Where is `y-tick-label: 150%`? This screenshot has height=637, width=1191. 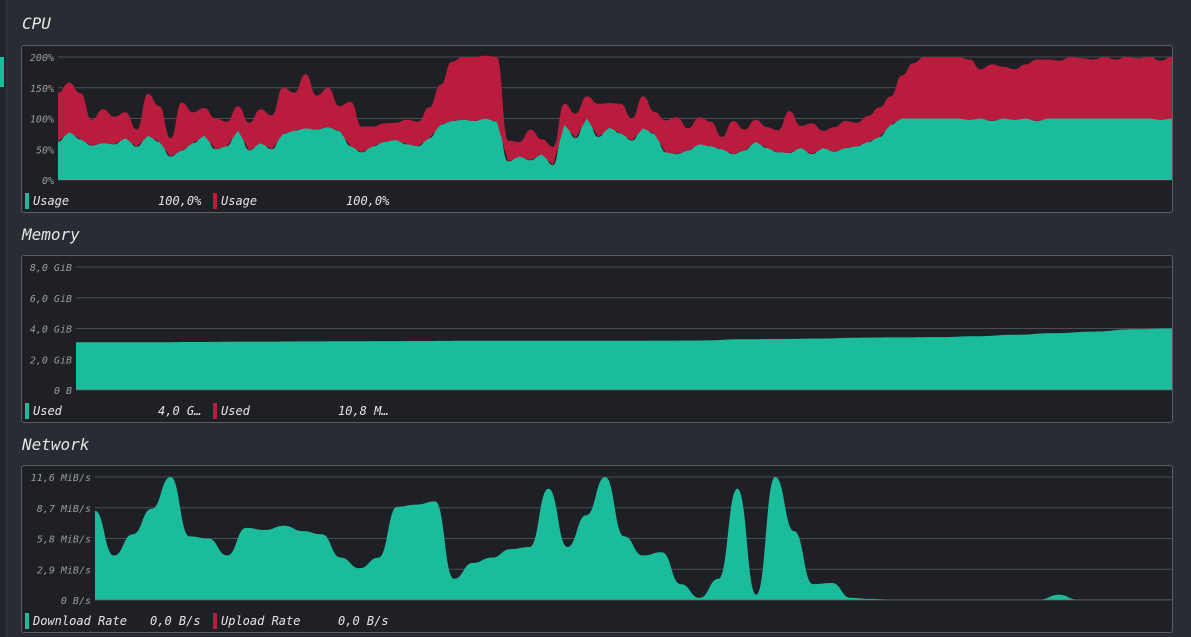 y-tick-label: 150% is located at coordinates (42, 89).